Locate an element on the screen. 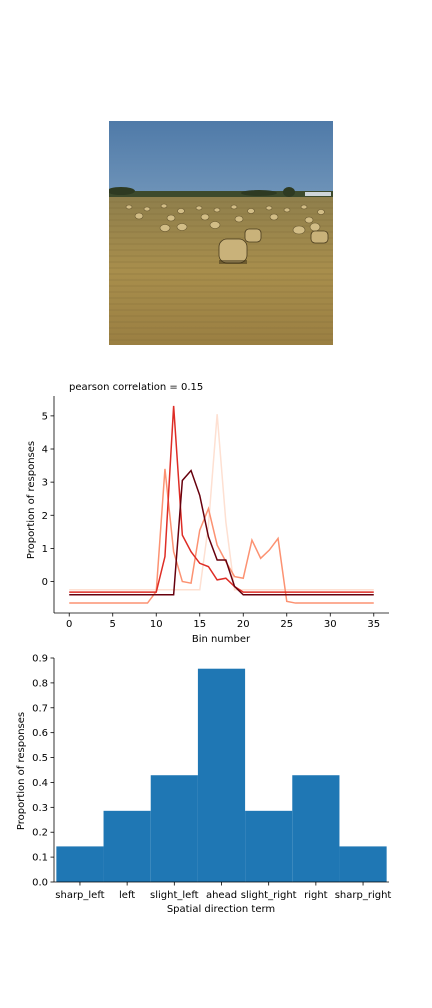  bar-left is located at coordinates (127, 846).